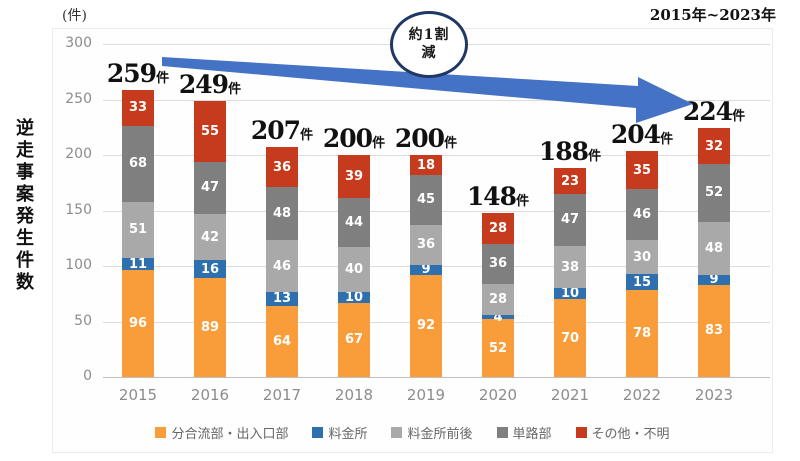 The width and height of the screenshot is (800, 461). Describe the element at coordinates (714, 192) in the screenshot. I see `bar-segment: 52` at that location.